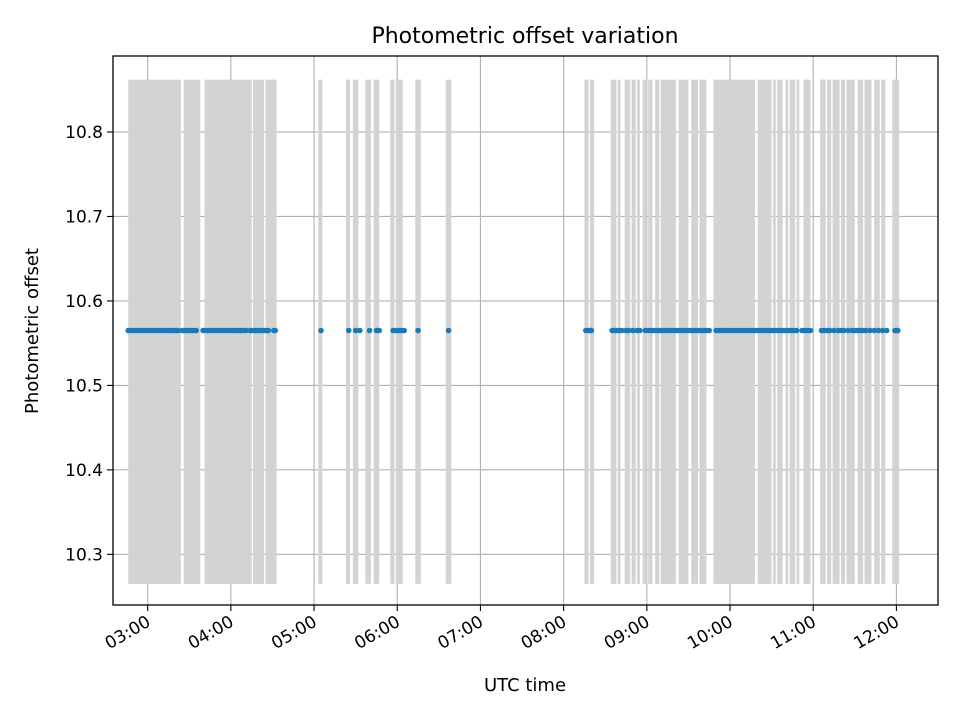 The image size is (960, 720). I want to click on y-tick-label: 10.4, so click(84, 471).